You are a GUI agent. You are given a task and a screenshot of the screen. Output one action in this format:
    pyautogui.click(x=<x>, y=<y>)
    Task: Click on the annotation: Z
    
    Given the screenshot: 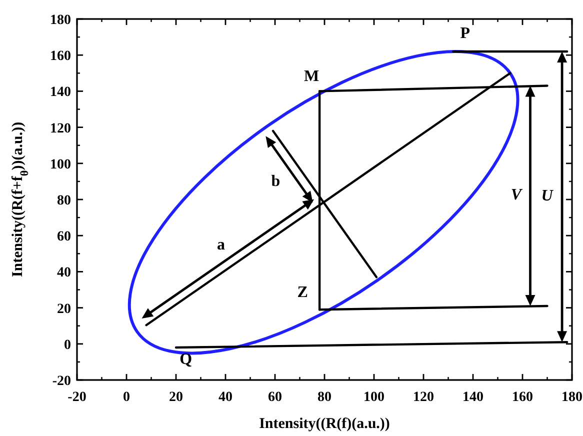 What is the action you would take?
    pyautogui.click(x=302, y=293)
    